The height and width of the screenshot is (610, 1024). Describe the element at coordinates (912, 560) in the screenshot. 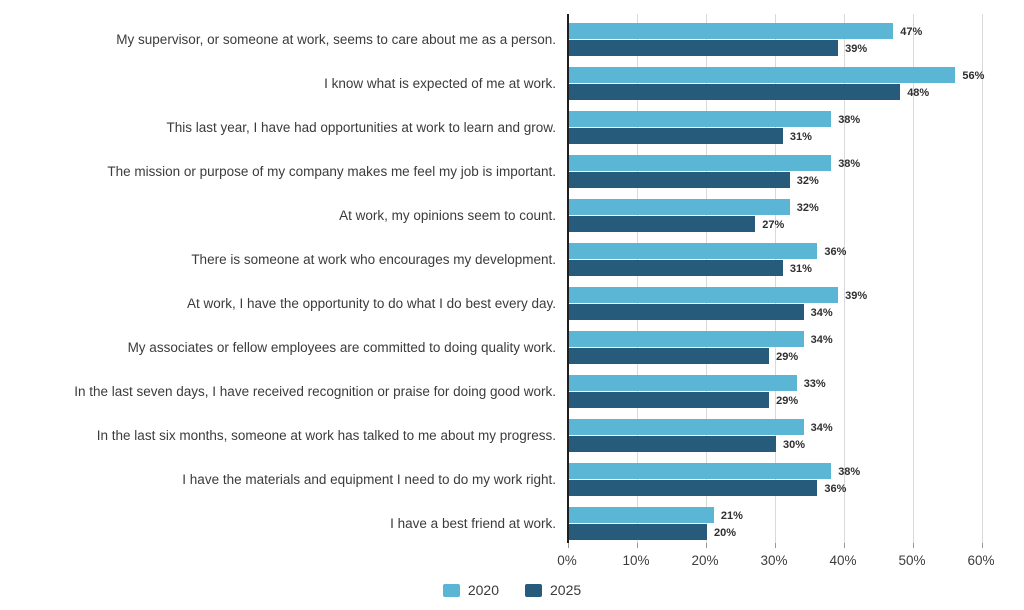

I see `x-tick-label: 50%` at that location.